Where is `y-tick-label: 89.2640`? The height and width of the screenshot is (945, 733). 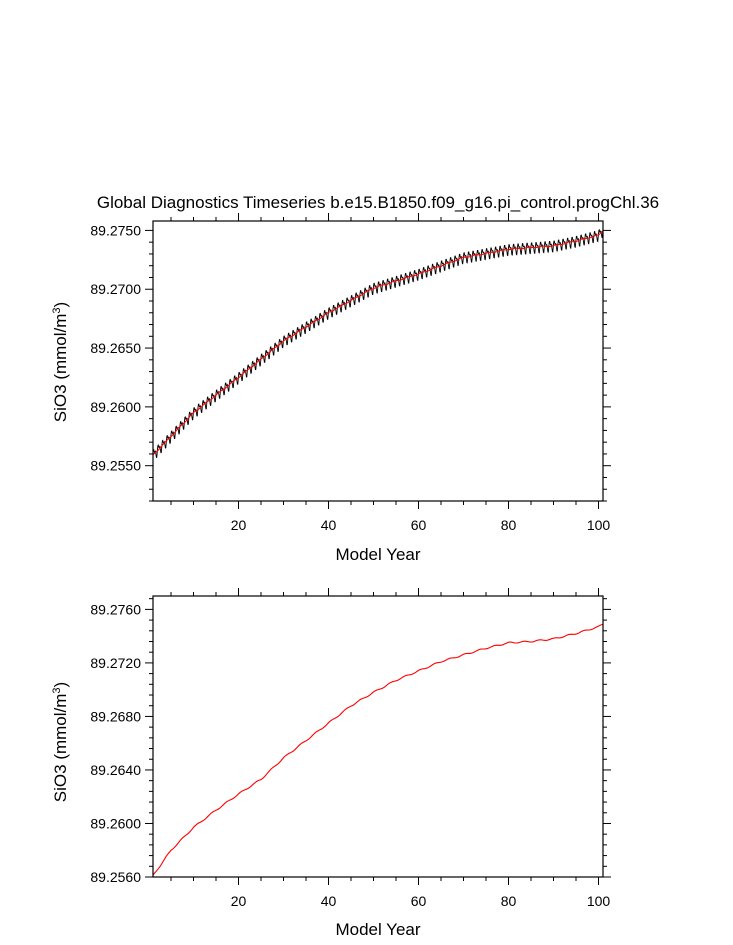
y-tick-label: 89.2640 is located at coordinates (115, 770).